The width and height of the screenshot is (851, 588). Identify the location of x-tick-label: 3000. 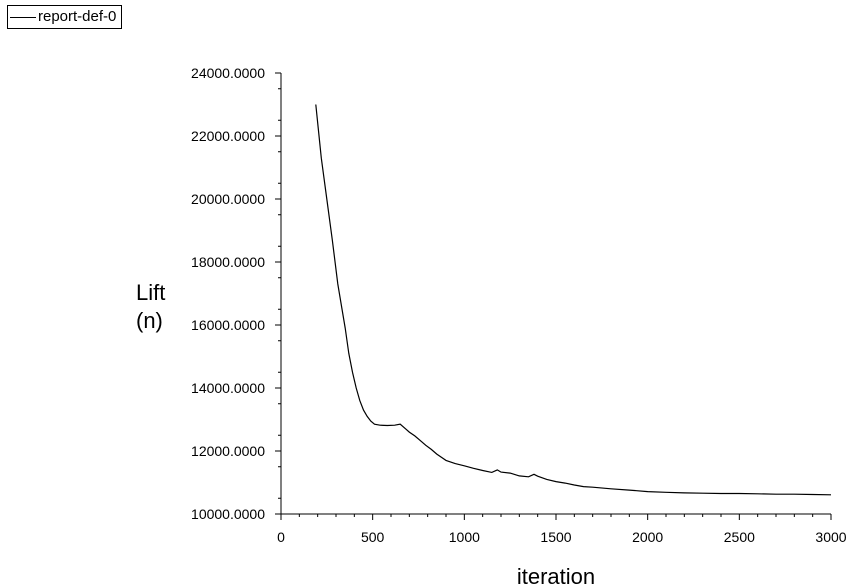
(830, 537).